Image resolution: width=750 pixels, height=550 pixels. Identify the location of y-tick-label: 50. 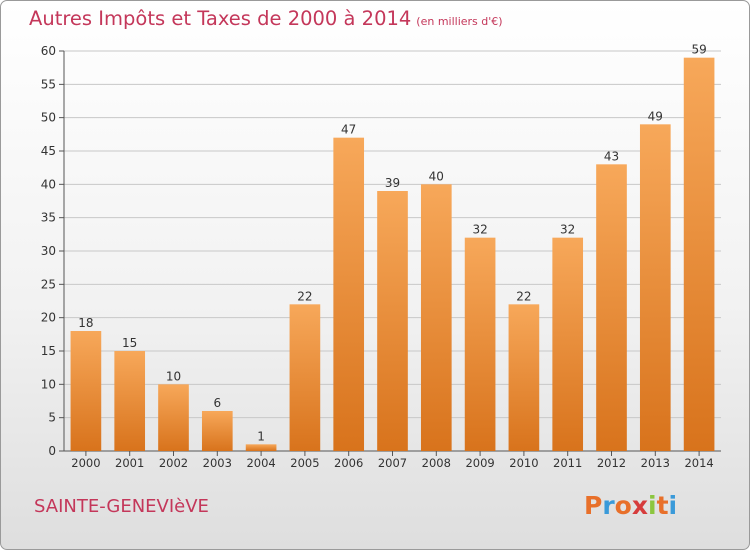
(48, 118).